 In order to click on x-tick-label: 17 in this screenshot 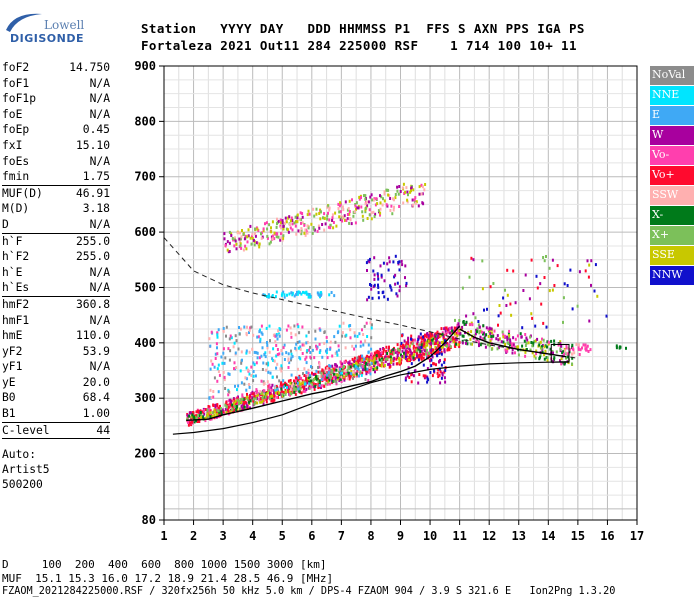, I will do `click(637, 536)`.